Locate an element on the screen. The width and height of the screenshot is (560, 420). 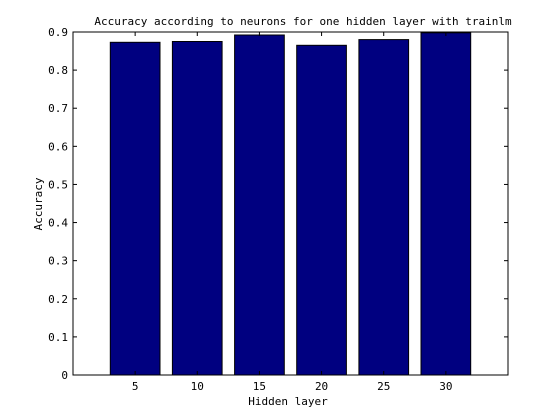
y-tick-label: 0.8 is located at coordinates (58, 70).